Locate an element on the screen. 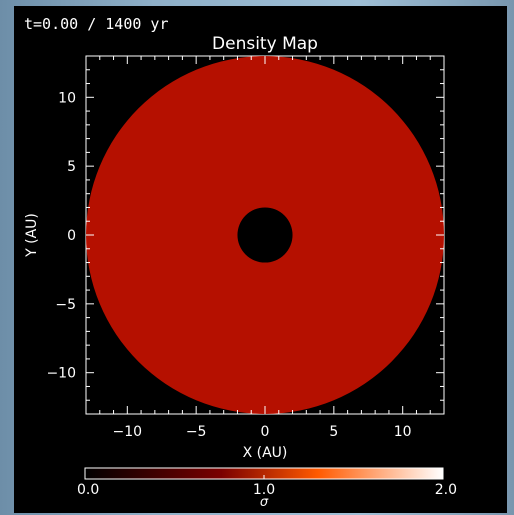  x-tick-label: 5 is located at coordinates (333, 432).